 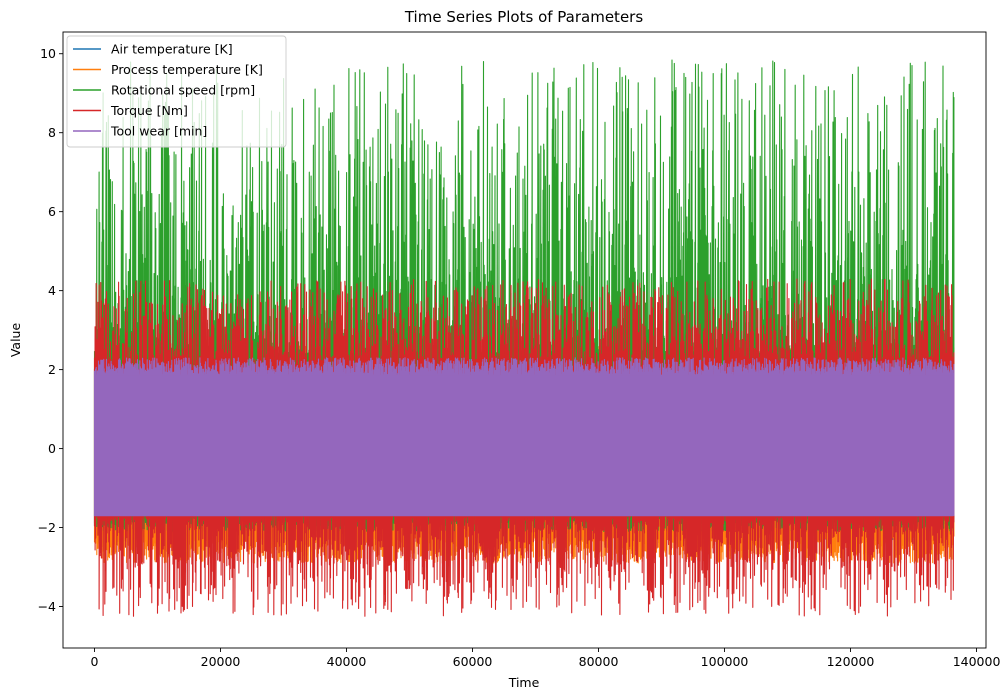 I want to click on legend-label: Tool wear [min], so click(x=158, y=131).